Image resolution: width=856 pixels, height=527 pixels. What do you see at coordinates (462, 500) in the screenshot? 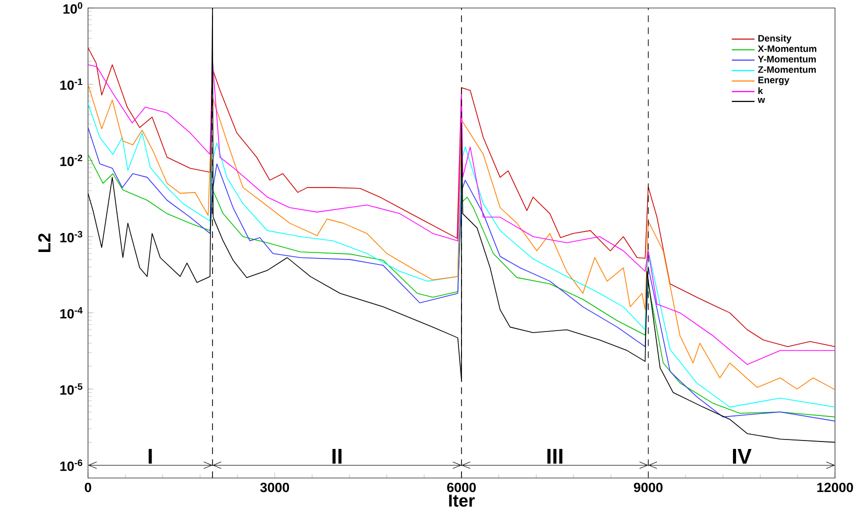
I see `x-axis-title: Iter` at bounding box center [462, 500].